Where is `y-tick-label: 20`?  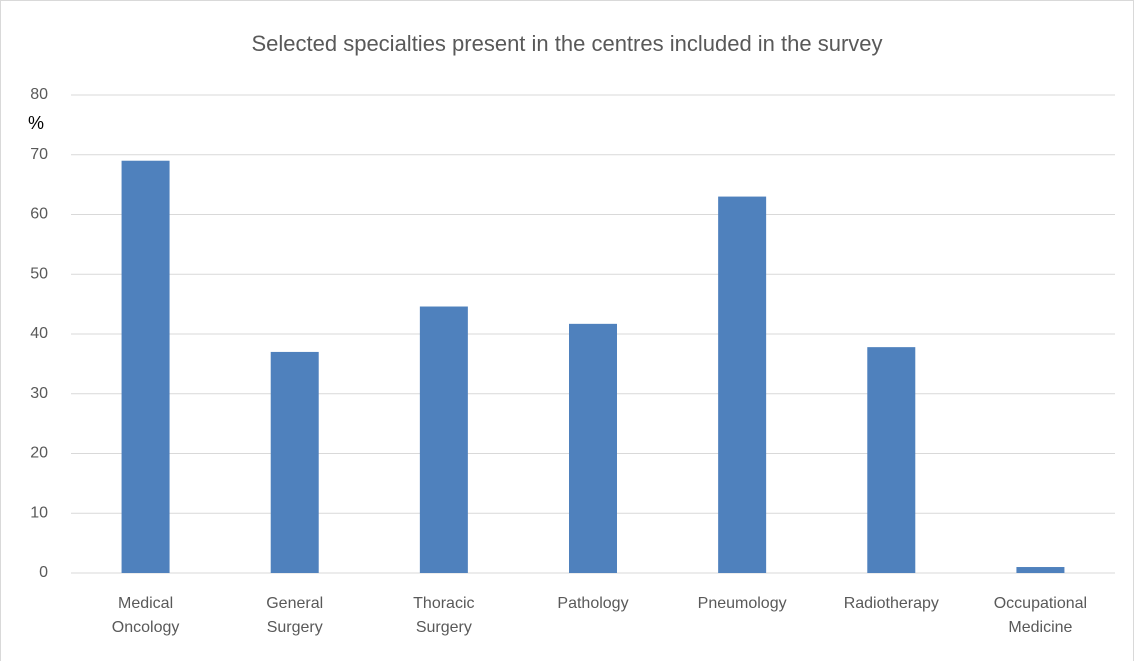 y-tick-label: 20 is located at coordinates (39, 453).